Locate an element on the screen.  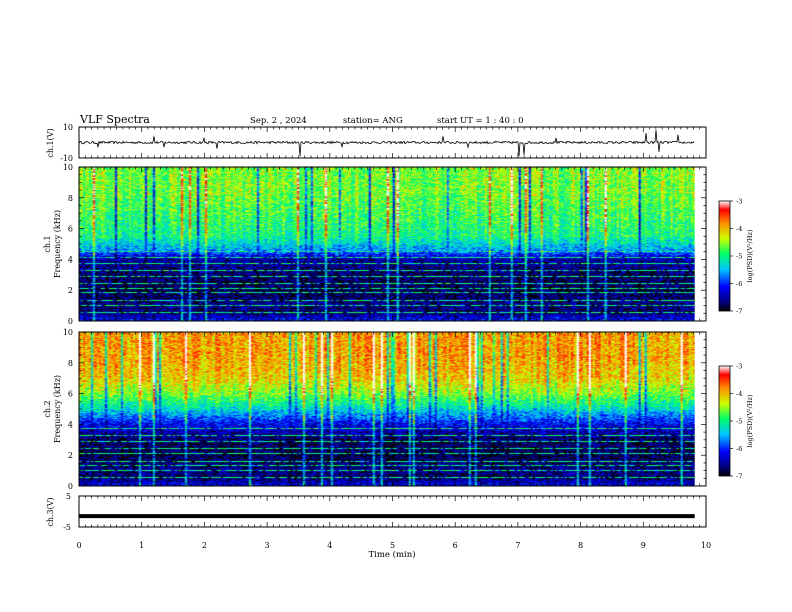
spec1-ylabel: Frequency (kHz) is located at coordinates (57, 244).